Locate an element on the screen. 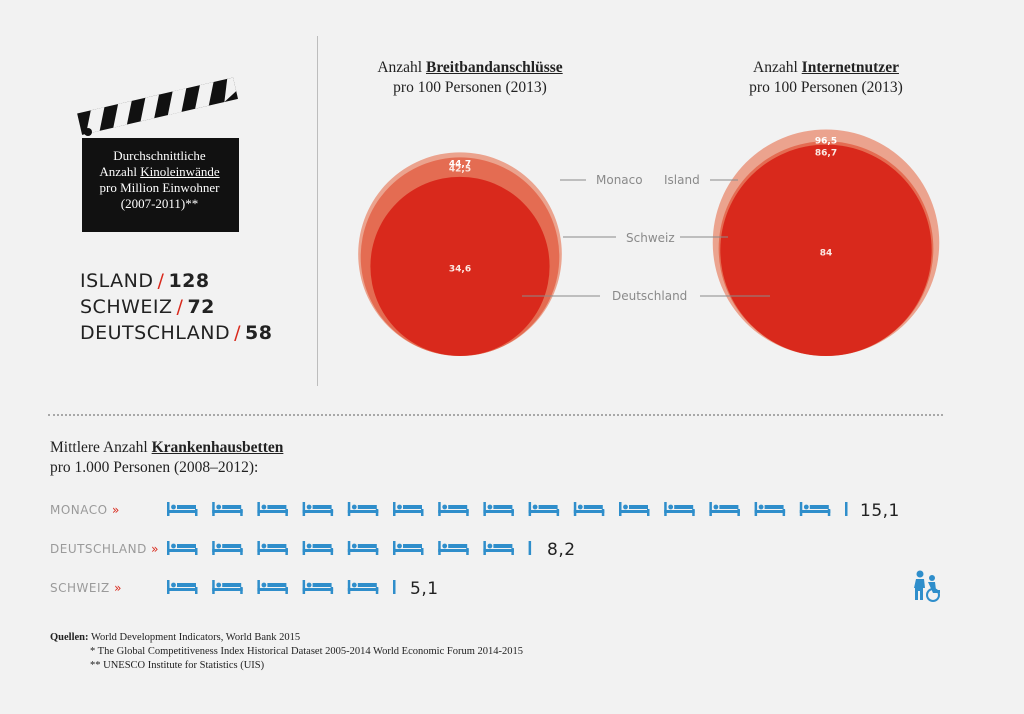 This screenshot has width=1024, height=714. beds-value-deutschland: 8,2 is located at coordinates (561, 550).